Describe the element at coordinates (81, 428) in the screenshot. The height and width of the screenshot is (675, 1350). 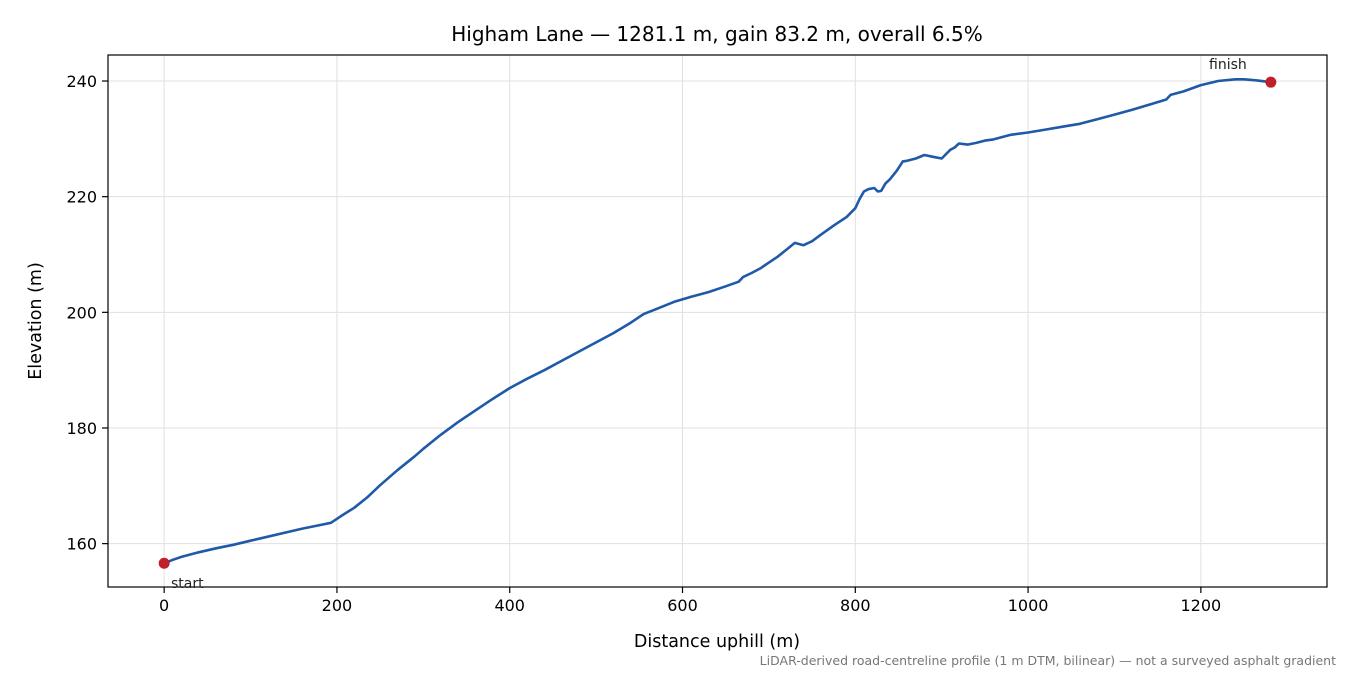
I see `y-tick-label: 180` at that location.